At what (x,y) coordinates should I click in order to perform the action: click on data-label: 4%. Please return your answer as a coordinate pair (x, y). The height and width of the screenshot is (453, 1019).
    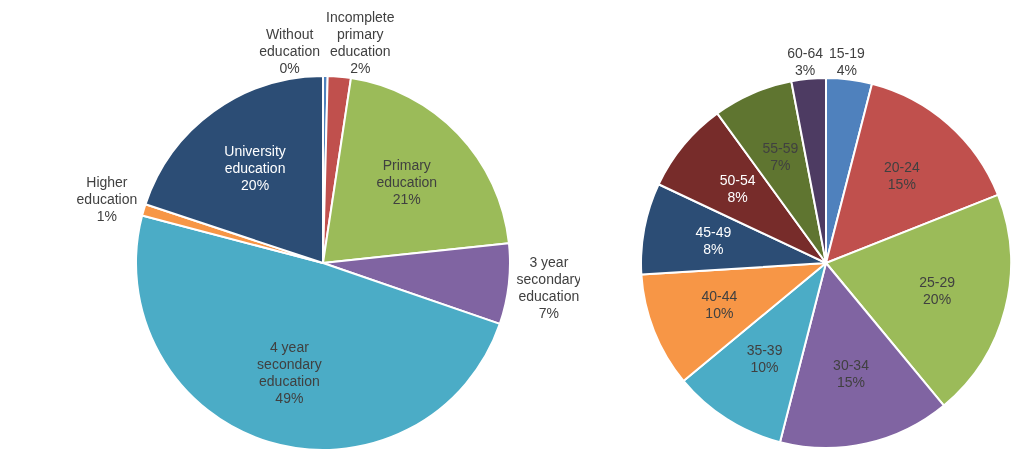
    Looking at the image, I should click on (847, 70).